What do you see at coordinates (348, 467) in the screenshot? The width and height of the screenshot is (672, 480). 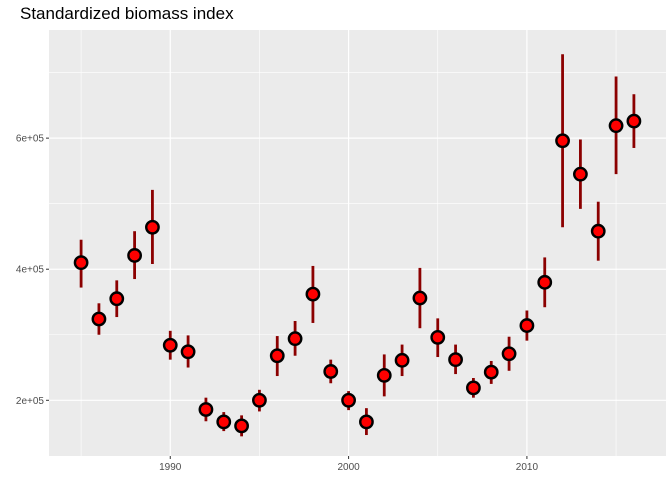 I see `x-tick-label: 2000` at bounding box center [348, 467].